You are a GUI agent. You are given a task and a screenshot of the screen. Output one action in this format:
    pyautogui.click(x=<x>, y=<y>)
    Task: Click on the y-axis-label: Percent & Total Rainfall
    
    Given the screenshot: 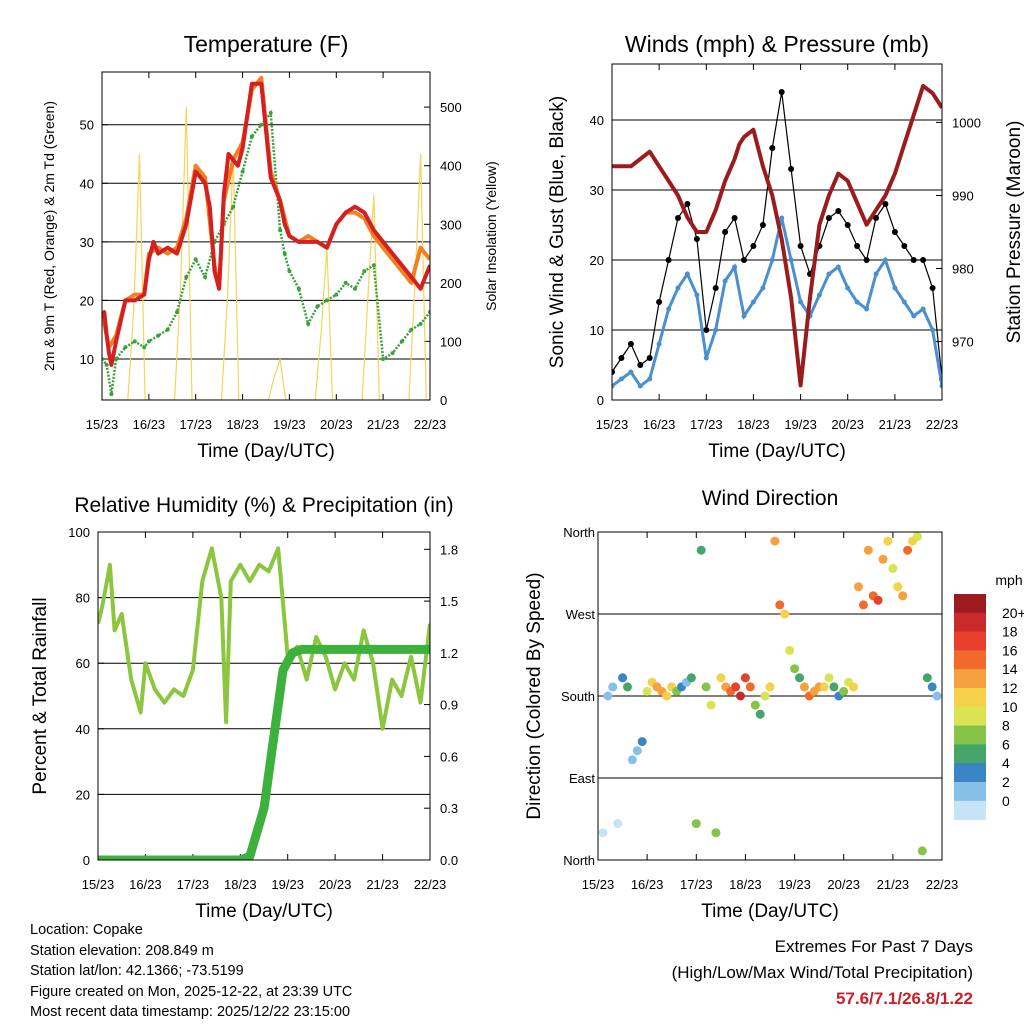 What is the action you would take?
    pyautogui.click(x=40, y=695)
    